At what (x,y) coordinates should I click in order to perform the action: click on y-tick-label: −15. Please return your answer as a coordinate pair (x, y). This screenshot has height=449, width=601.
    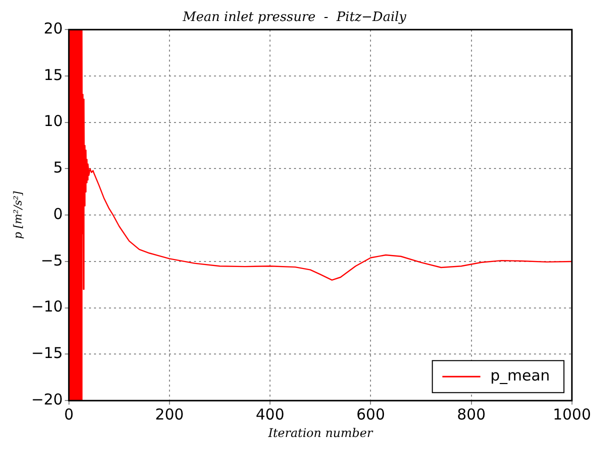
    Looking at the image, I should click on (47, 353).